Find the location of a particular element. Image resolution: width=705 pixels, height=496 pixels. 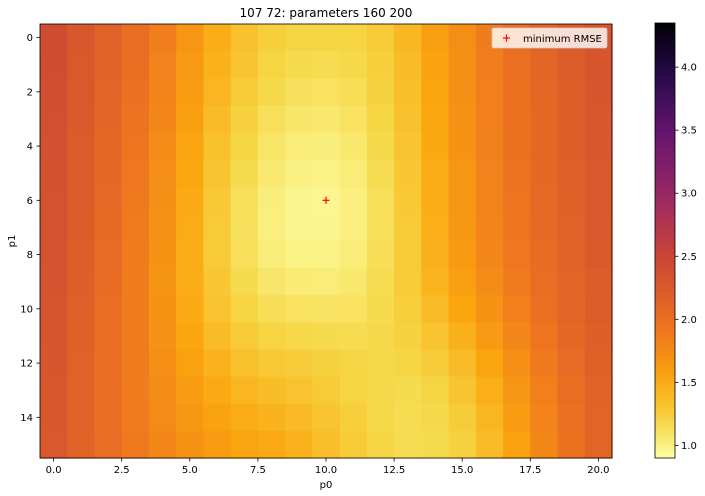

colorbar-tick-label: 1.0 is located at coordinates (689, 446).